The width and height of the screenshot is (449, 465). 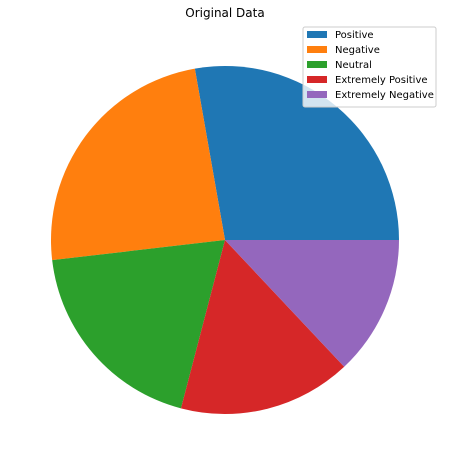 I want to click on legend-label-extremely-negative: Extremely Negative, so click(x=384, y=95).